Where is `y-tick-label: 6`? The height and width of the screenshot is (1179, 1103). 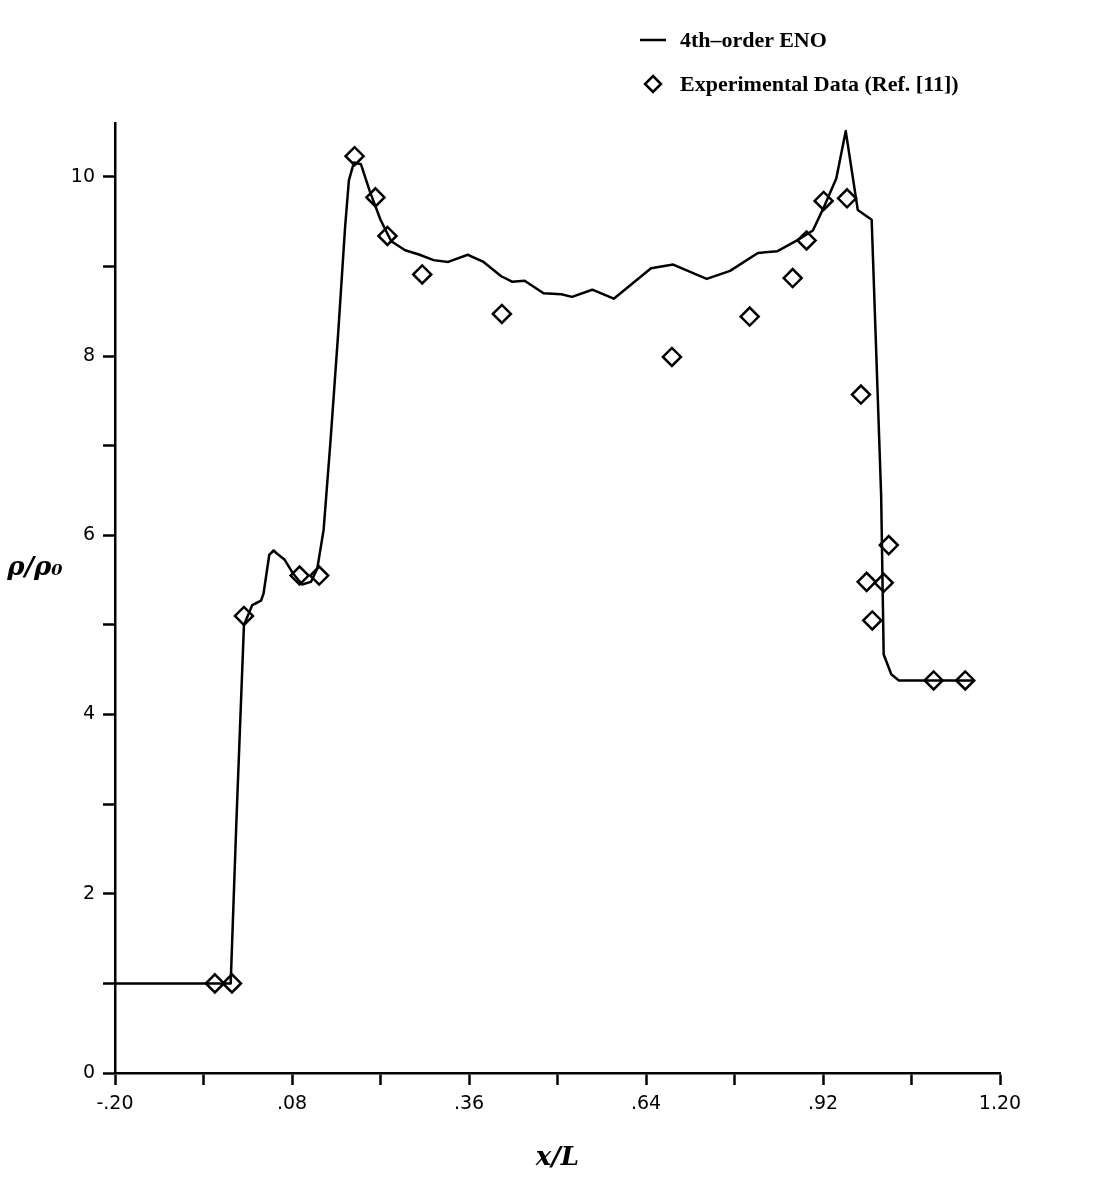
y-tick-label: 6 is located at coordinates (88, 533).